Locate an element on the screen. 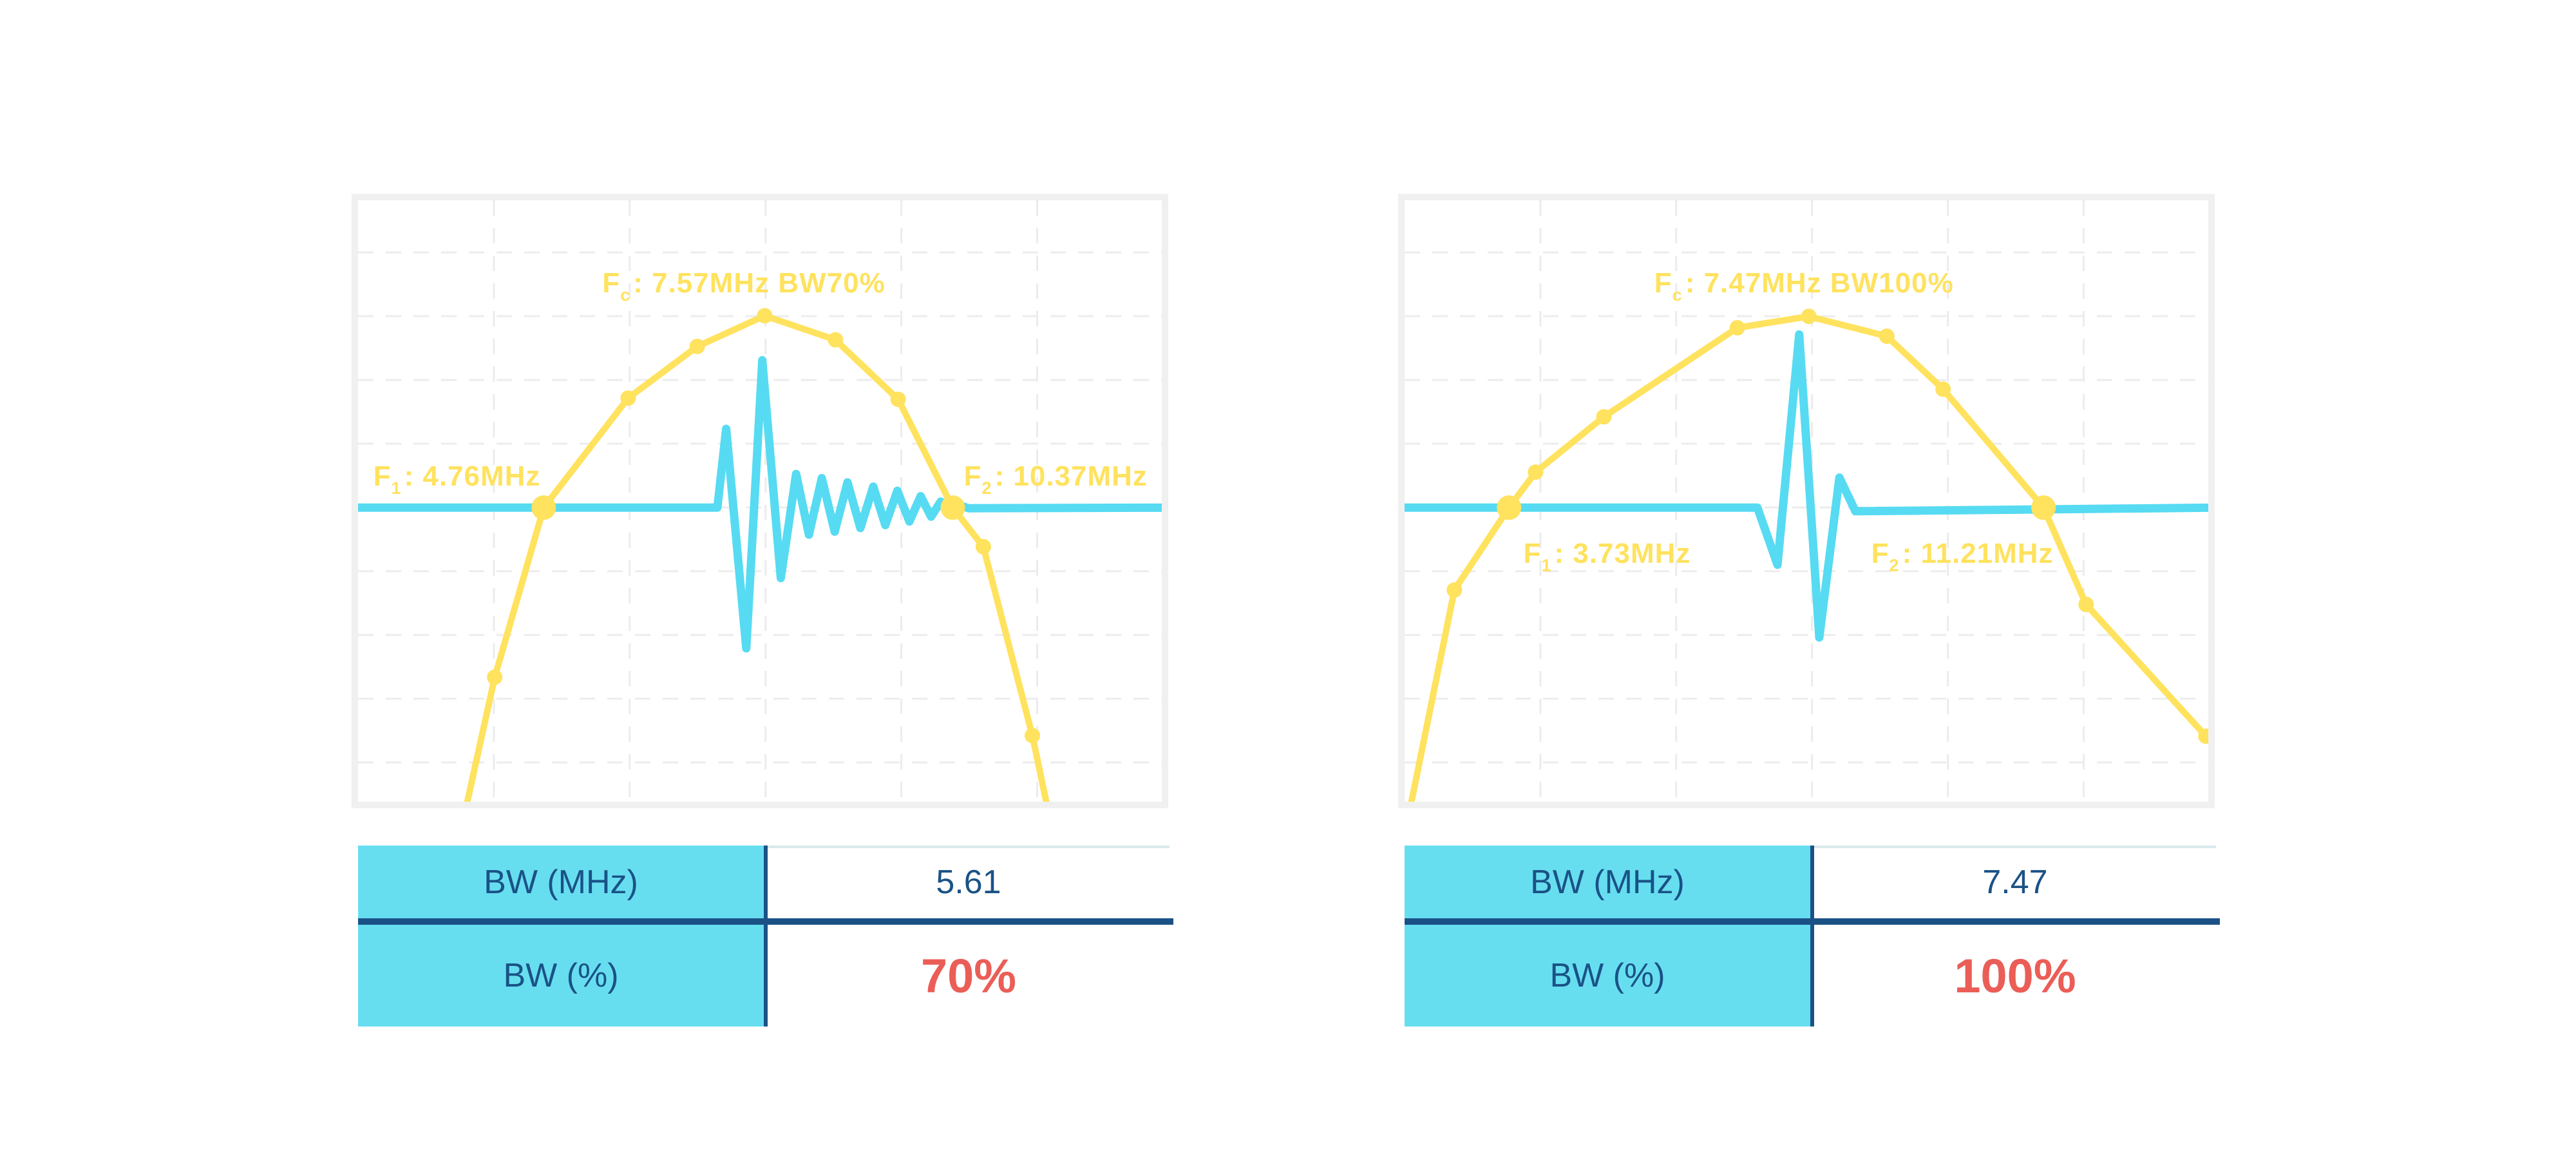 This screenshot has height=1154, width=2576. fc-annotation: Fc: 7.47MHz BW100% is located at coordinates (1804, 286).